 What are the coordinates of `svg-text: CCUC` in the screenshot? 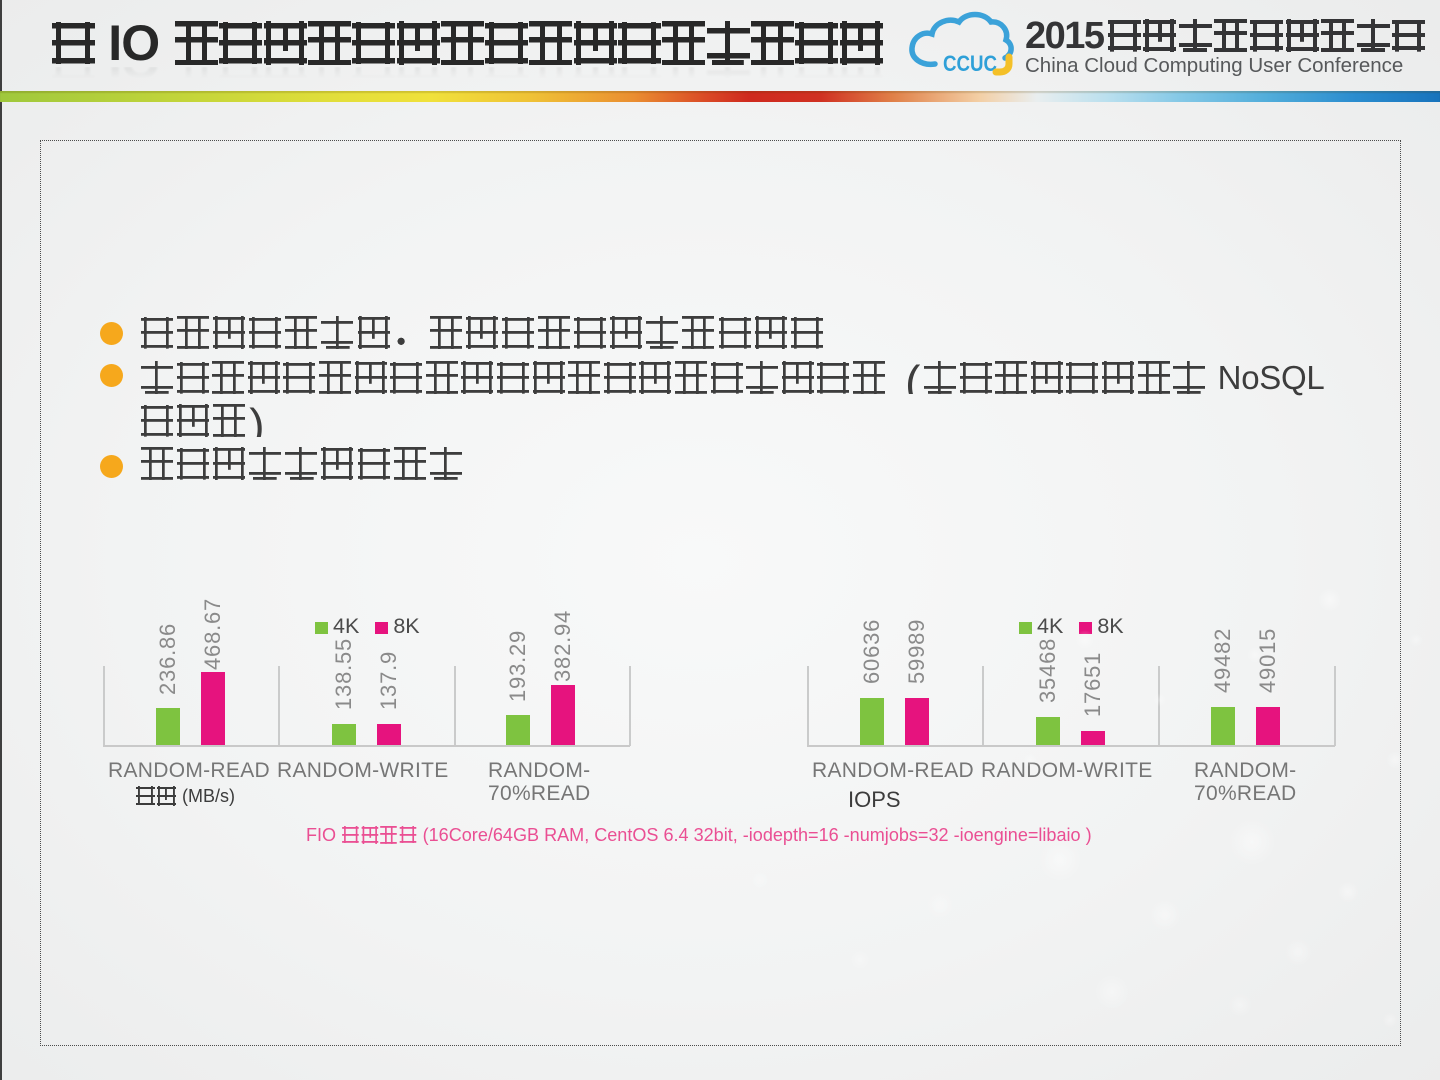 It's located at (970, 63).